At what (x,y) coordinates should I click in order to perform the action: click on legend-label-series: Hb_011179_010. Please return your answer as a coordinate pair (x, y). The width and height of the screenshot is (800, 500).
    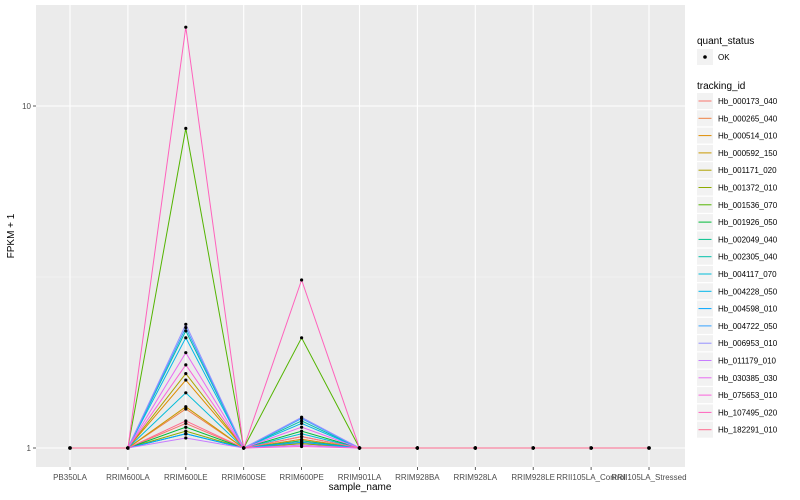
    Looking at the image, I should click on (747, 361).